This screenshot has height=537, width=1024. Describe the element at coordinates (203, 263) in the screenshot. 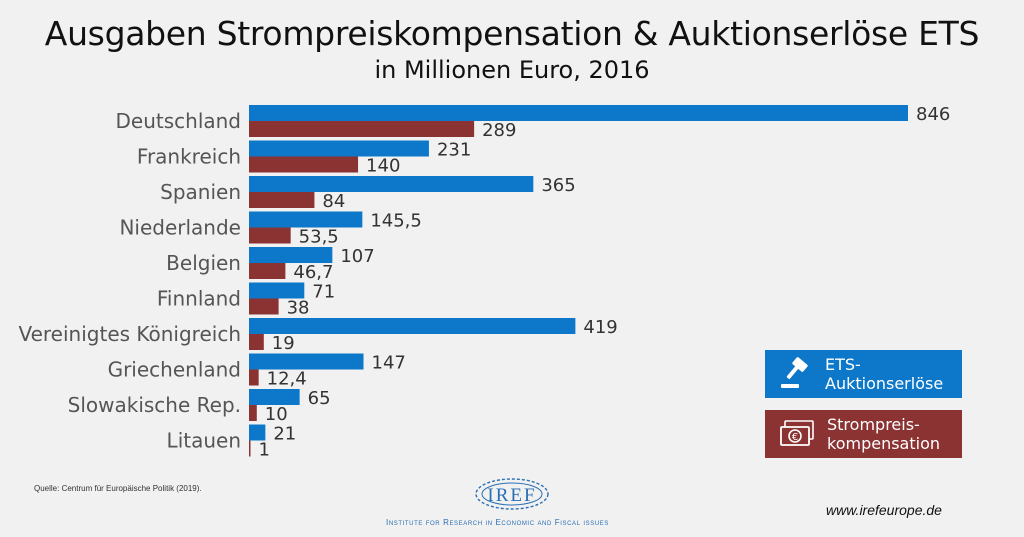

I see `category-label: Belgien` at that location.